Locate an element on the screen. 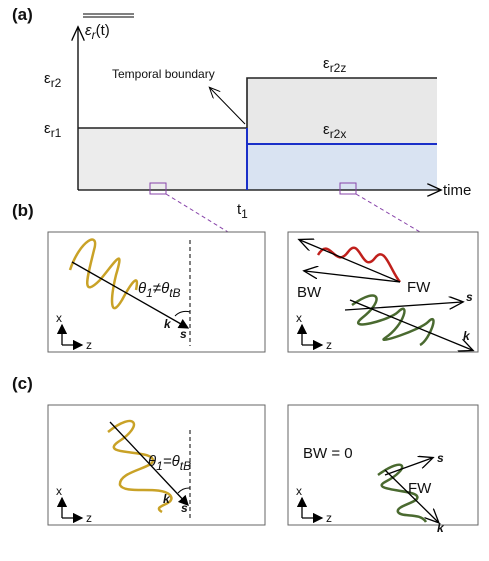 This screenshot has width=489, height=561. region-after-x is located at coordinates (342, 167).